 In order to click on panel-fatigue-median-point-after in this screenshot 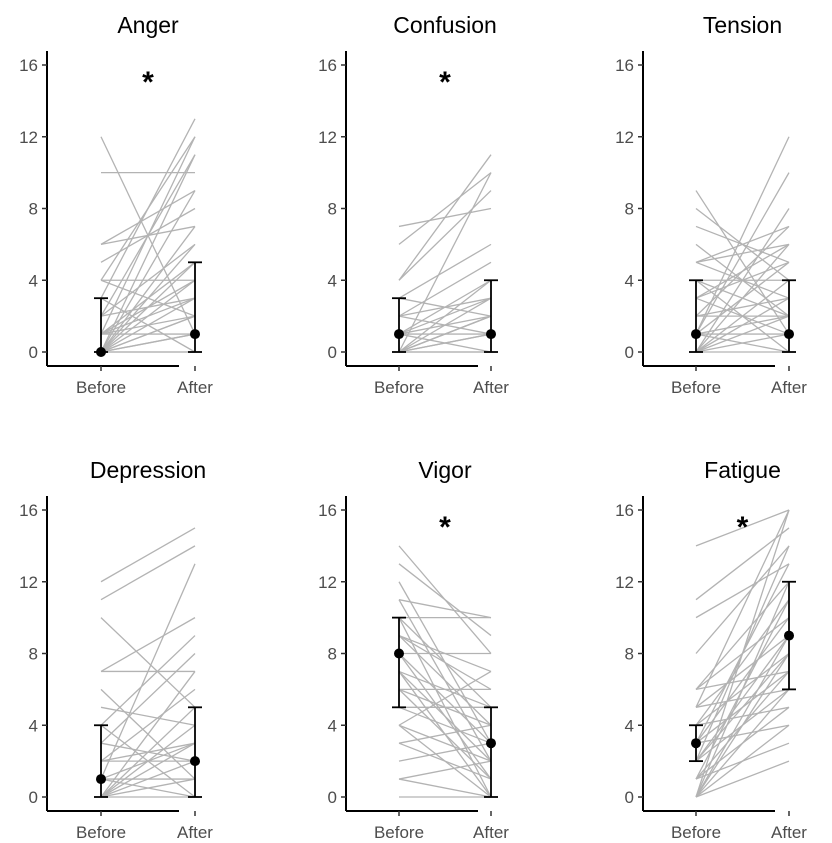, I will do `click(789, 635)`.